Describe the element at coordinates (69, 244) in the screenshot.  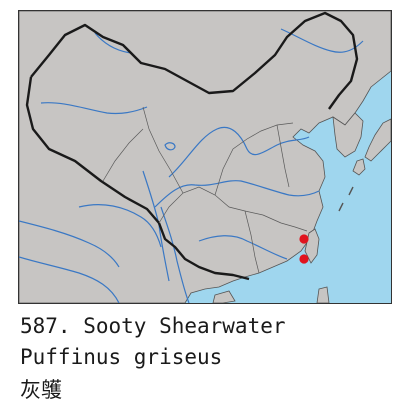
I see `indian-river` at that location.